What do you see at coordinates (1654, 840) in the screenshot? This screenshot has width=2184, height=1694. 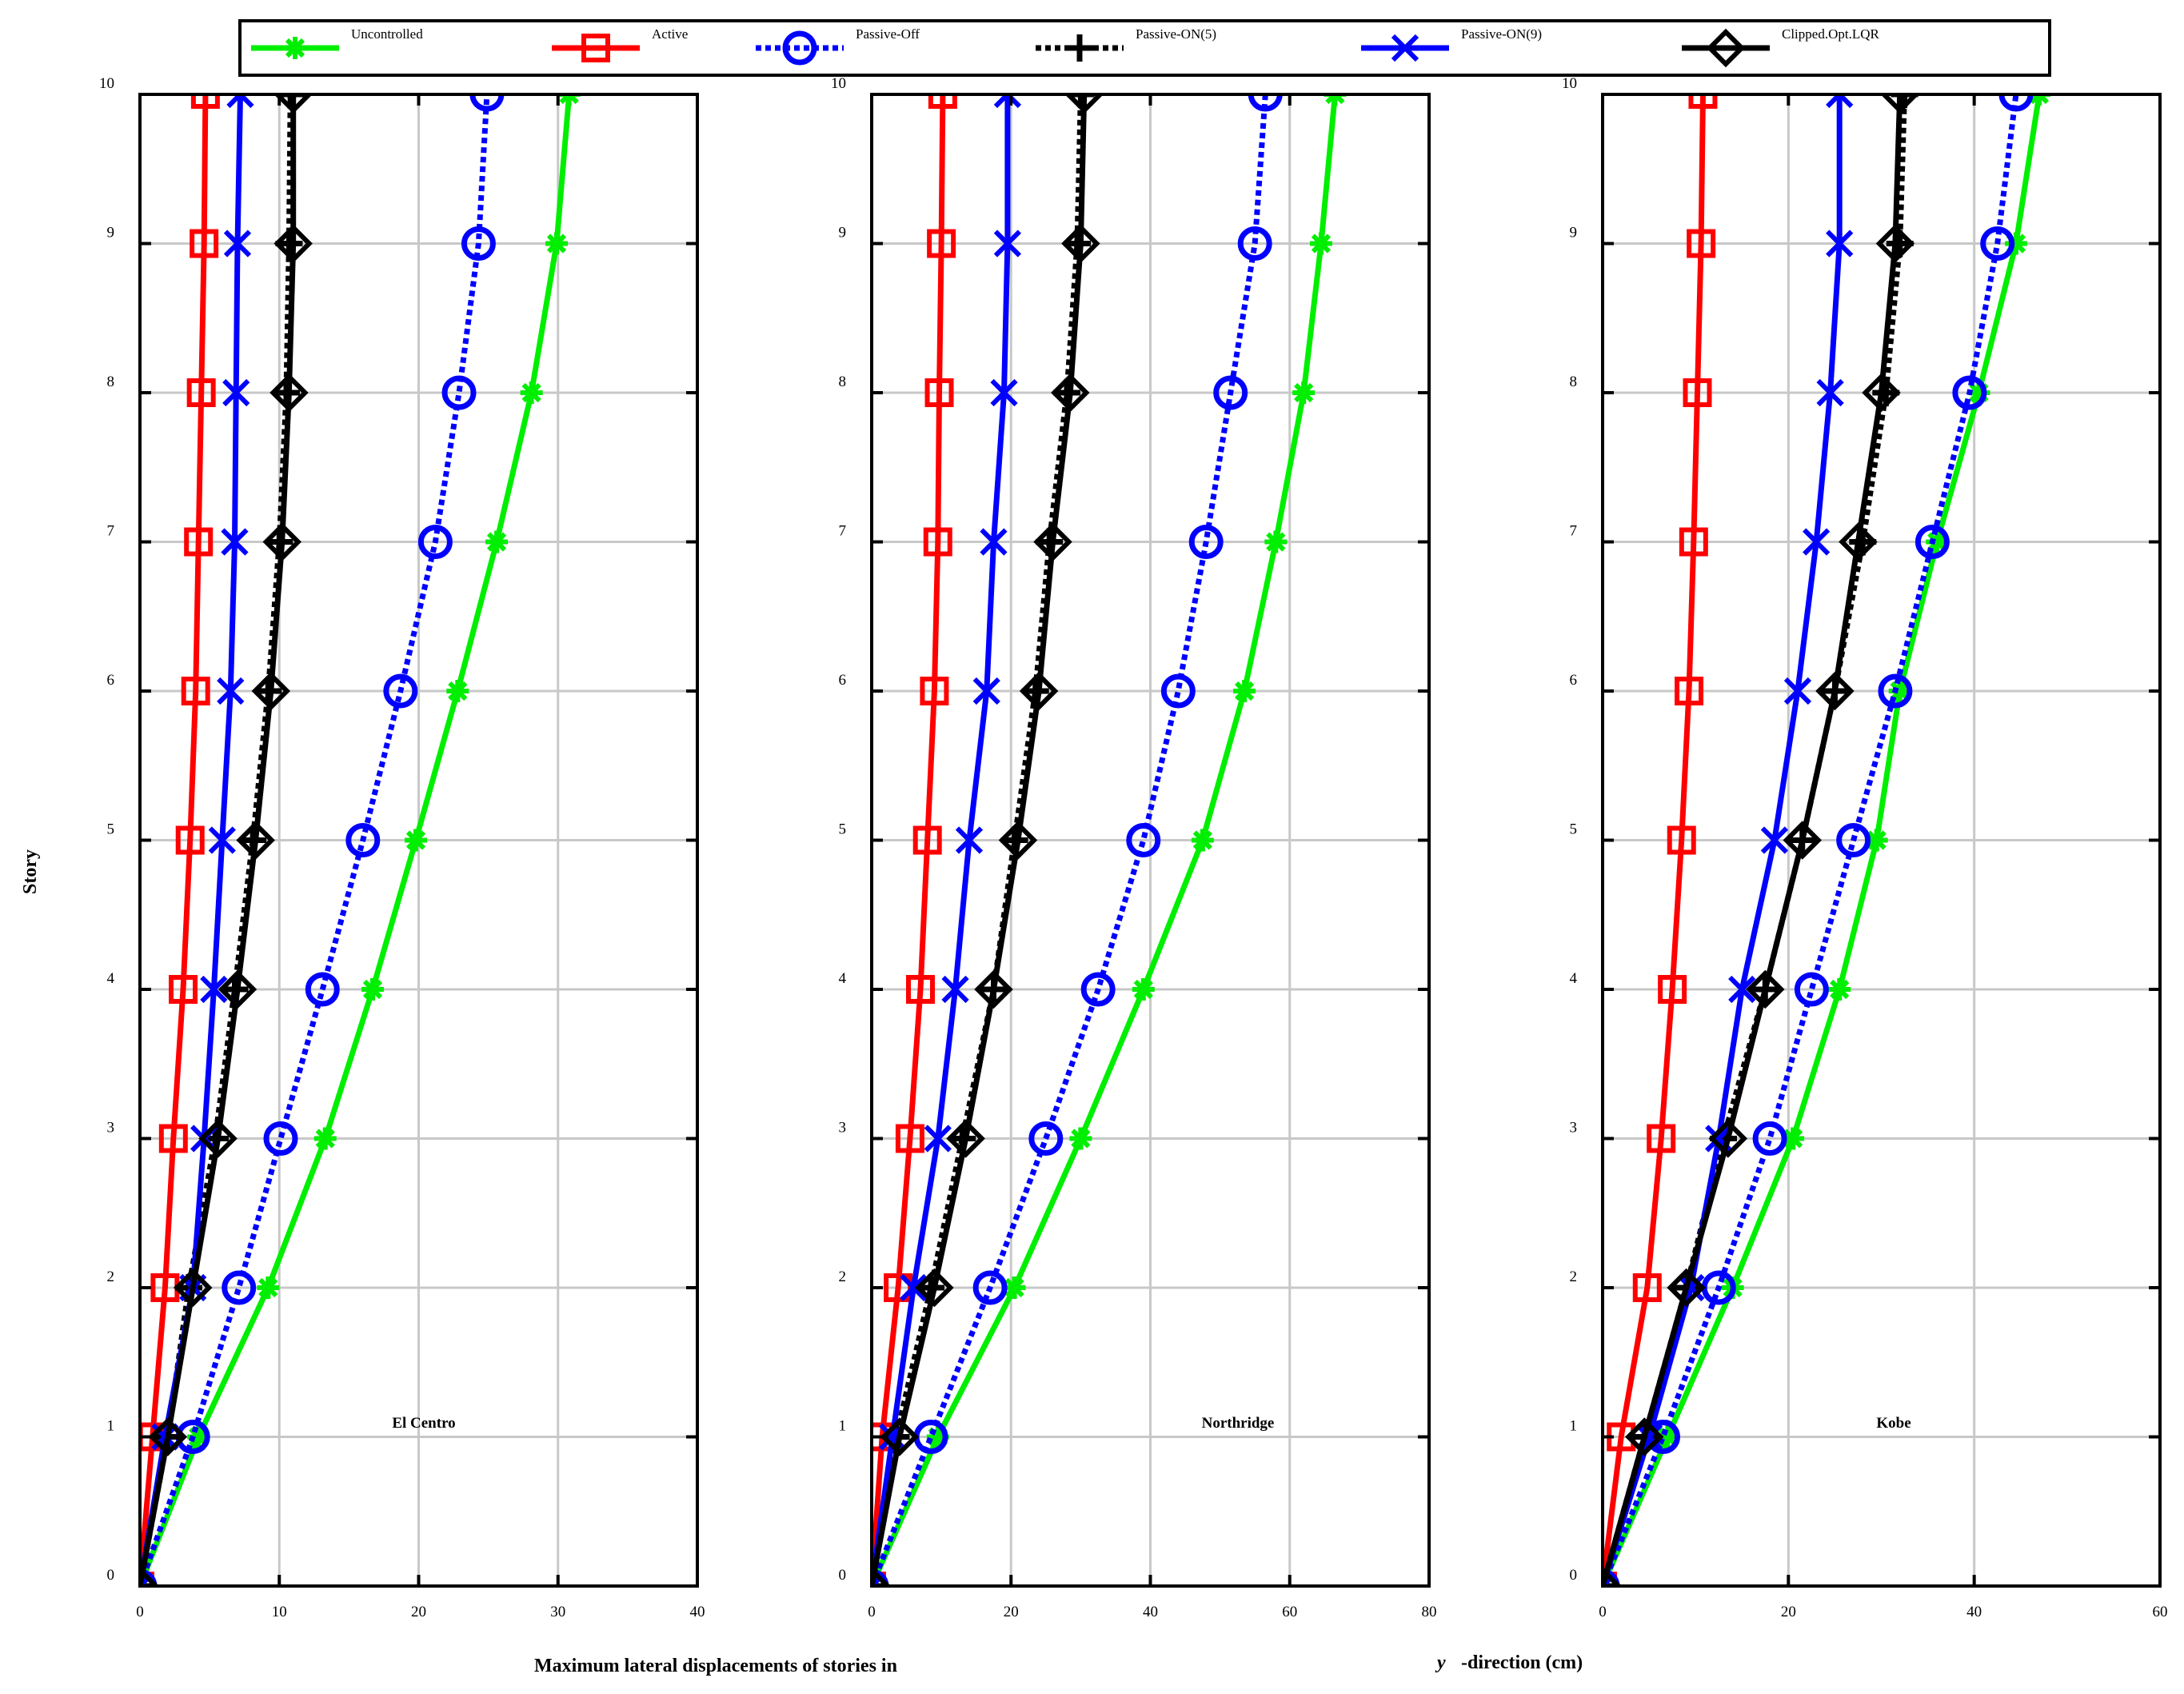 I see `series-line-active` at bounding box center [1654, 840].